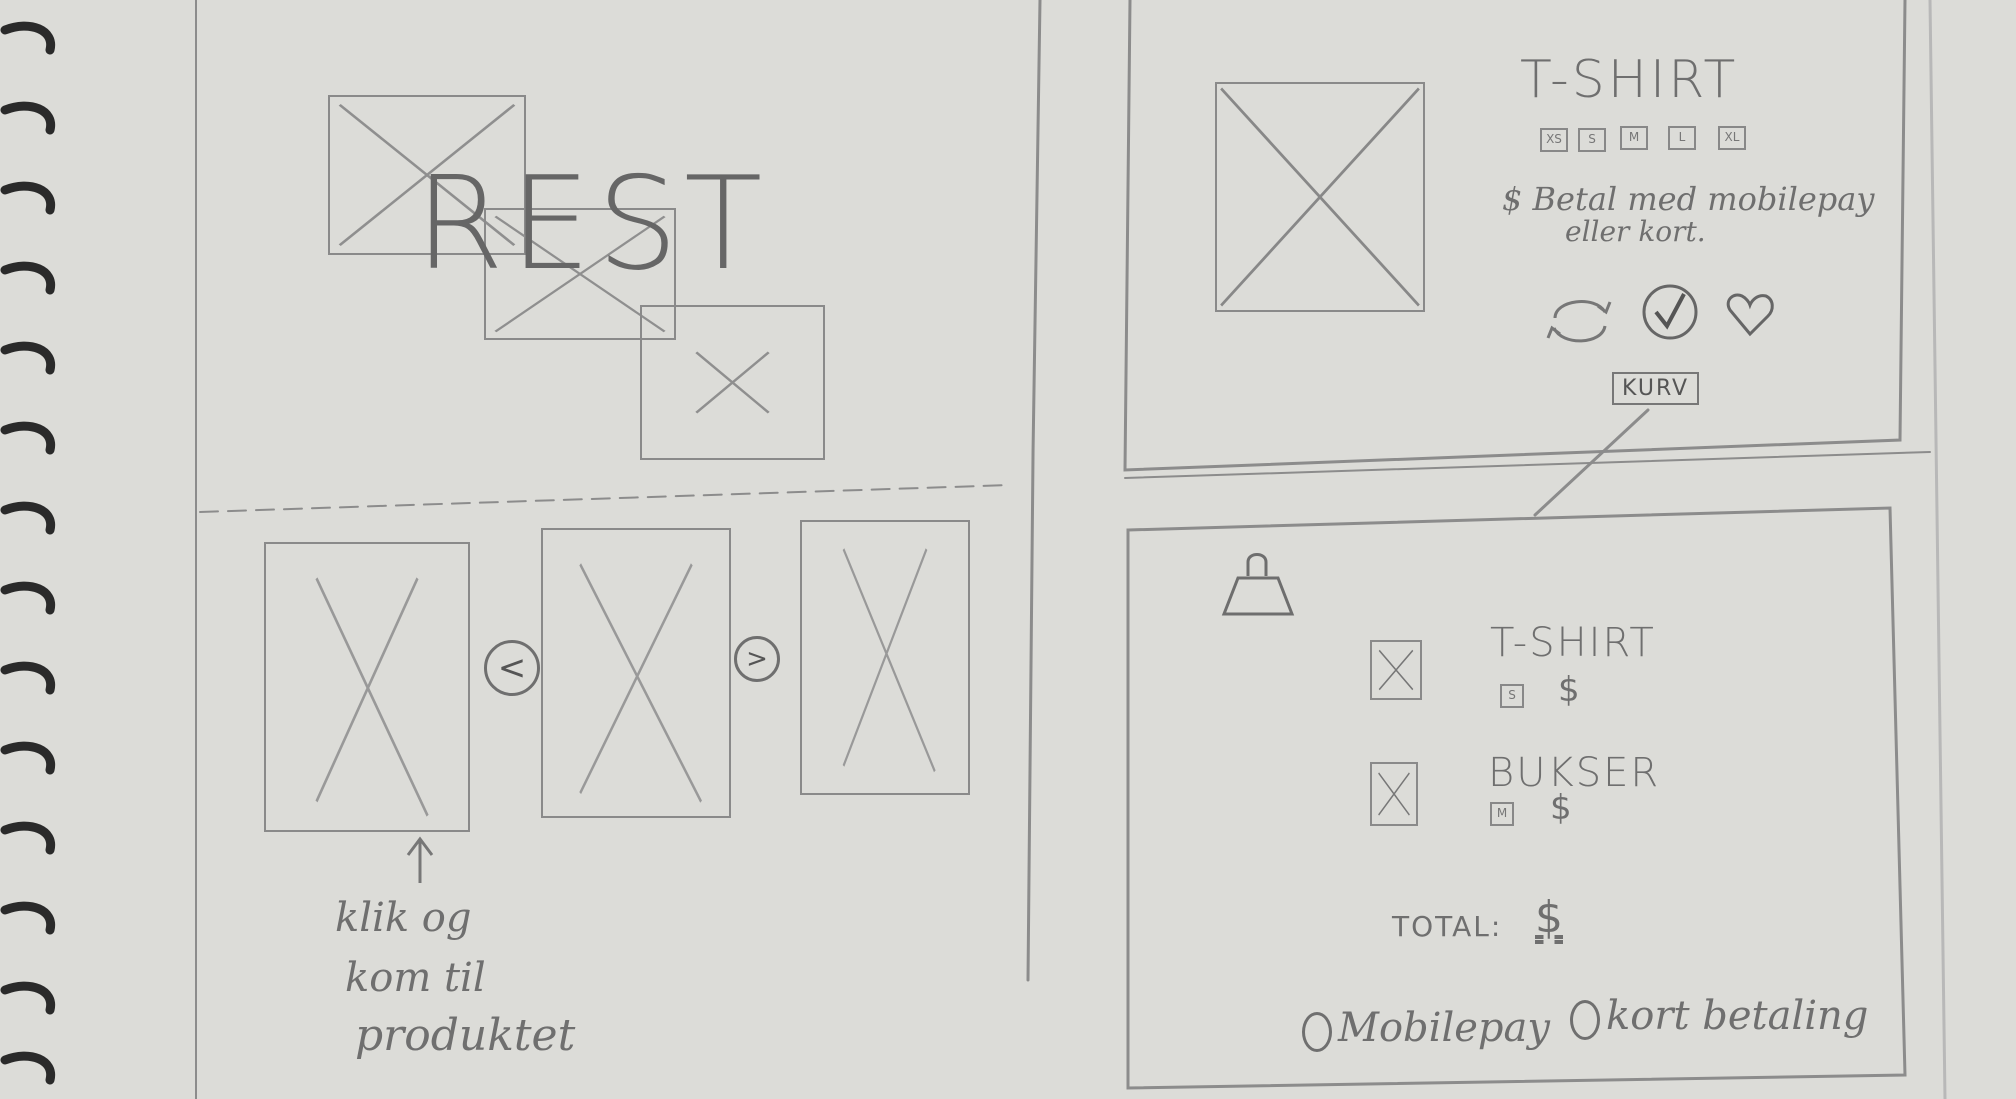 The height and width of the screenshot is (1099, 2016). I want to click on size-chip-m: M, so click(1634, 138).